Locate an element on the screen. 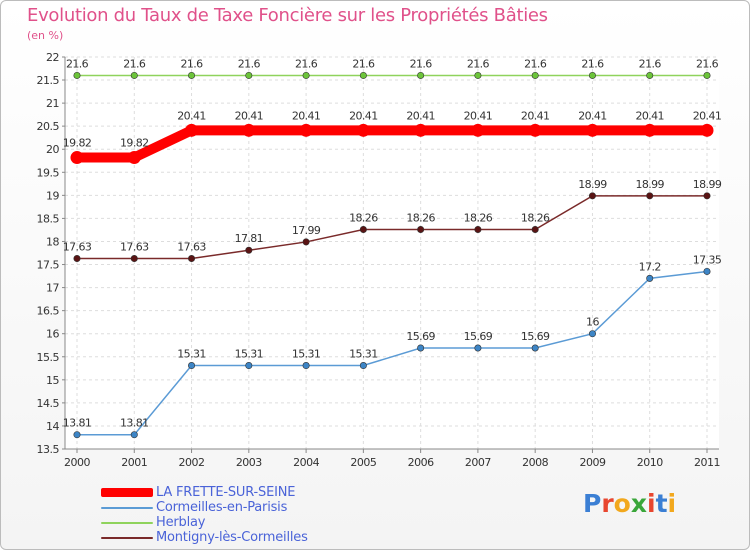 The height and width of the screenshot is (550, 750). proxiti-logo: Proxiti is located at coordinates (629, 503).